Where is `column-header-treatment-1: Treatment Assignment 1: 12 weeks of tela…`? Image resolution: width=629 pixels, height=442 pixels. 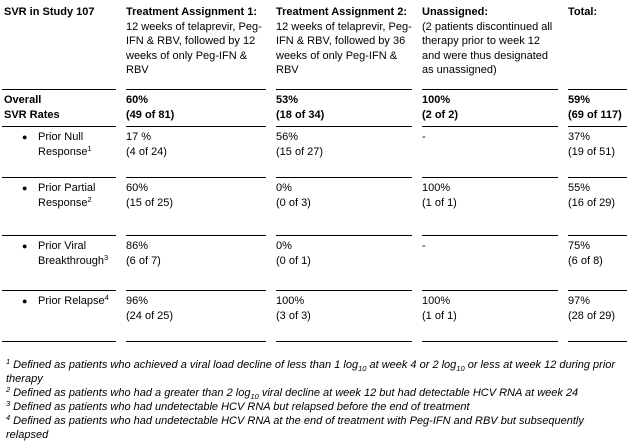 column-header-treatment-1: Treatment Assignment 1: 12 weeks of tela… is located at coordinates (196, 47).